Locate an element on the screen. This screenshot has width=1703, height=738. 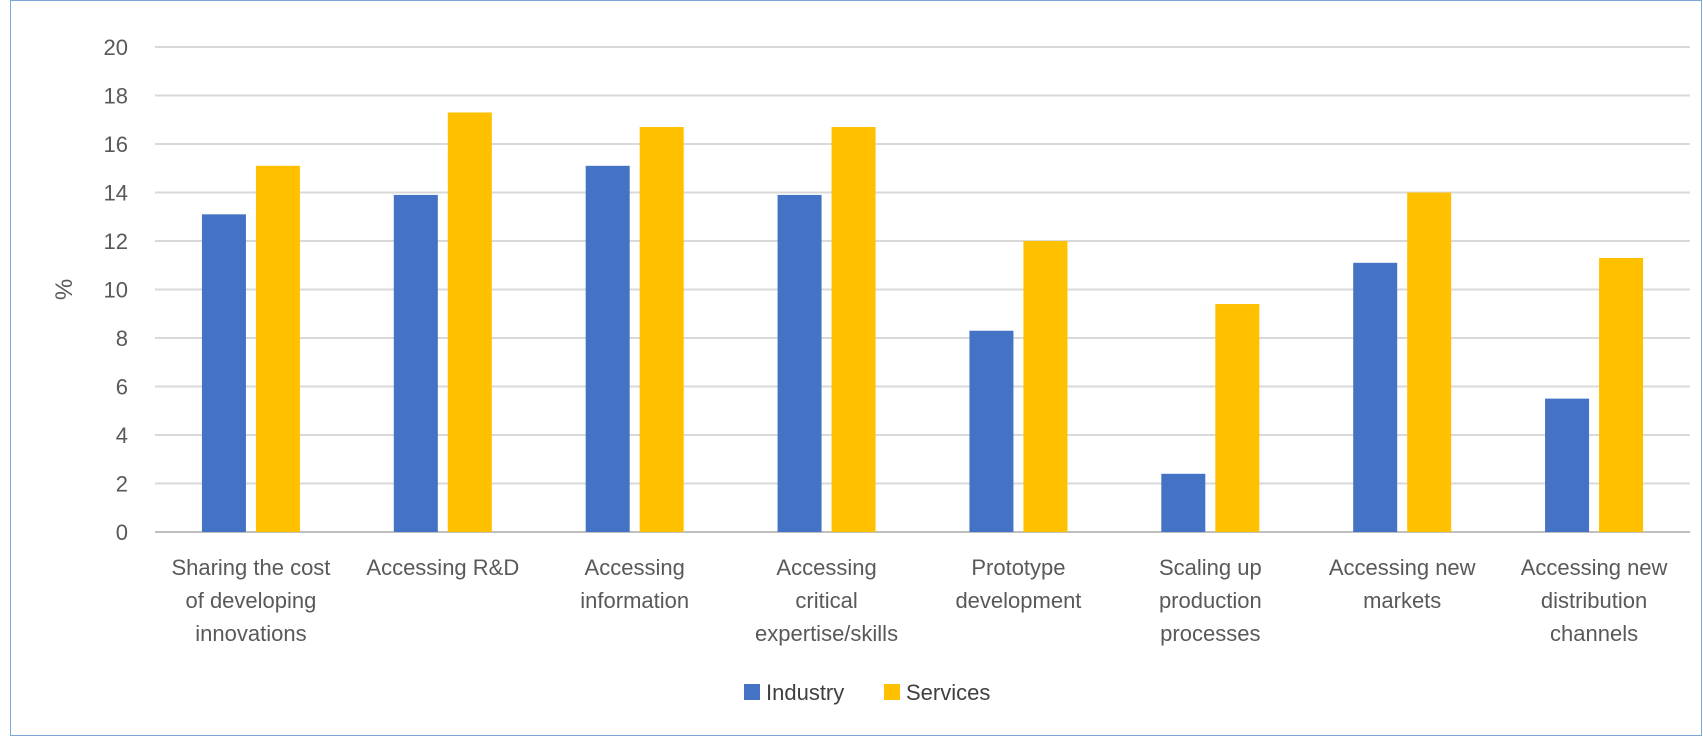
x-category-label: Accessing new markets is located at coordinates (1402, 584).